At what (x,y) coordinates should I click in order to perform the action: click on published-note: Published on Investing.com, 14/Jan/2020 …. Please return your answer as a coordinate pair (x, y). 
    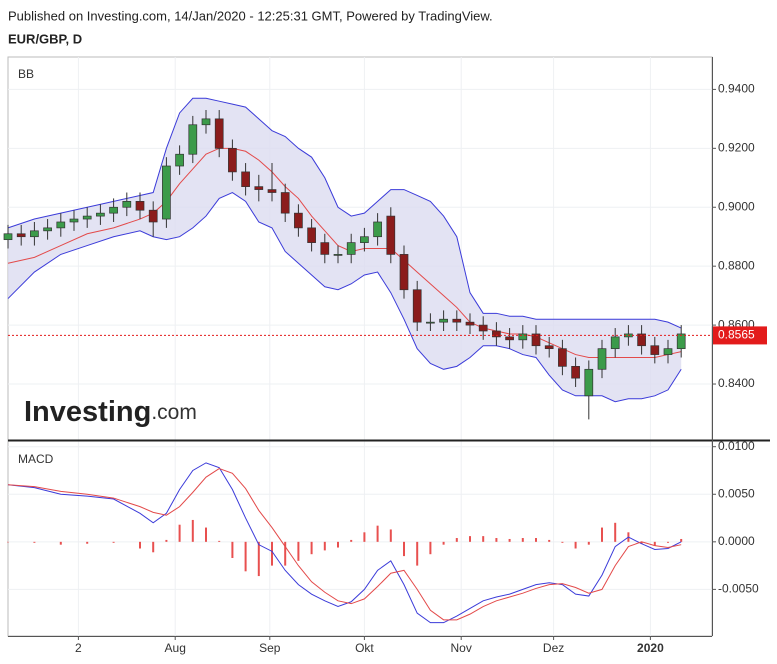
    Looking at the image, I should click on (250, 15).